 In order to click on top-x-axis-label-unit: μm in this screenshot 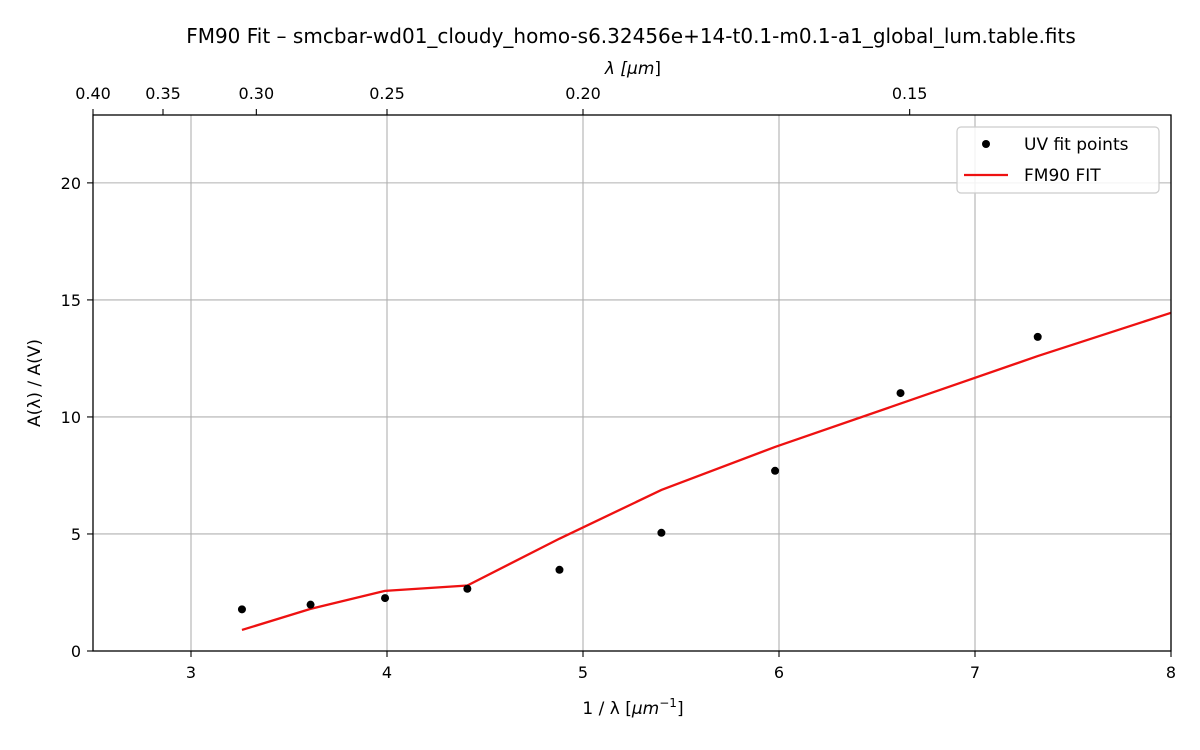, I will do `click(640, 69)`.